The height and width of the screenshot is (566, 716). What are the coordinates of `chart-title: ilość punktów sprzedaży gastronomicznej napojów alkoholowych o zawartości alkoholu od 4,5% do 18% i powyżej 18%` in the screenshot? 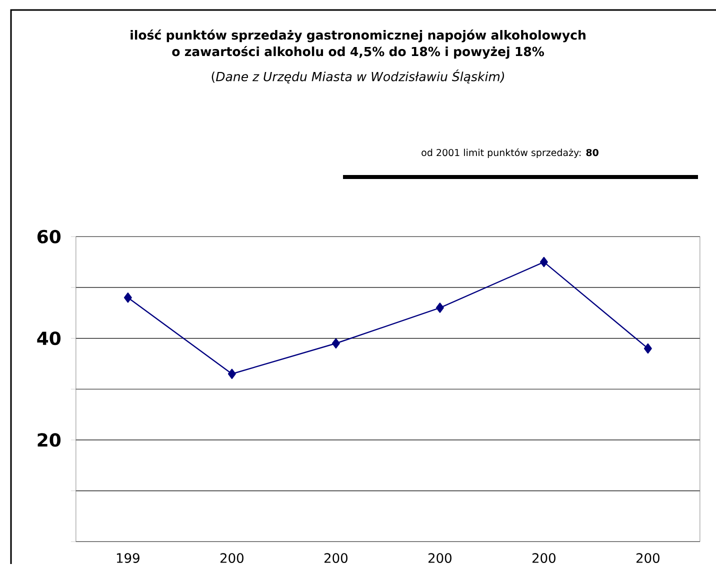 It's located at (358, 44).